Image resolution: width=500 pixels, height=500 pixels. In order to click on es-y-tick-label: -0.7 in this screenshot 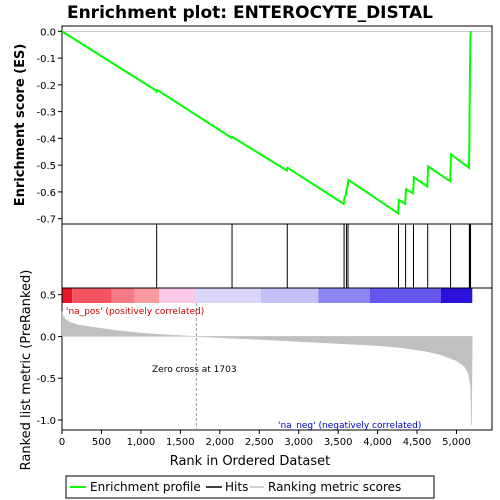, I will do `click(46, 220)`.